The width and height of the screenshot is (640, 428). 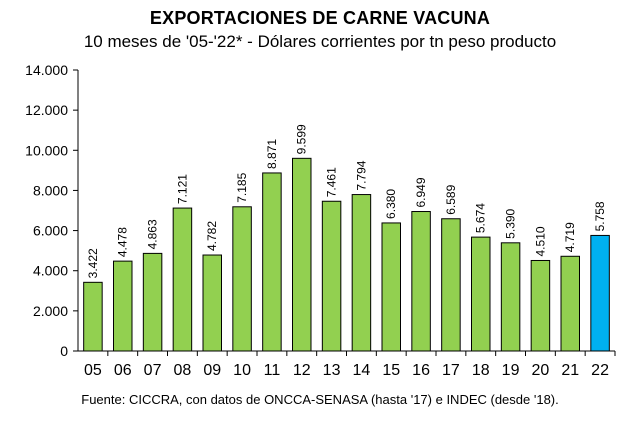 I want to click on y-tick-label: 6.000, so click(x=50, y=231).